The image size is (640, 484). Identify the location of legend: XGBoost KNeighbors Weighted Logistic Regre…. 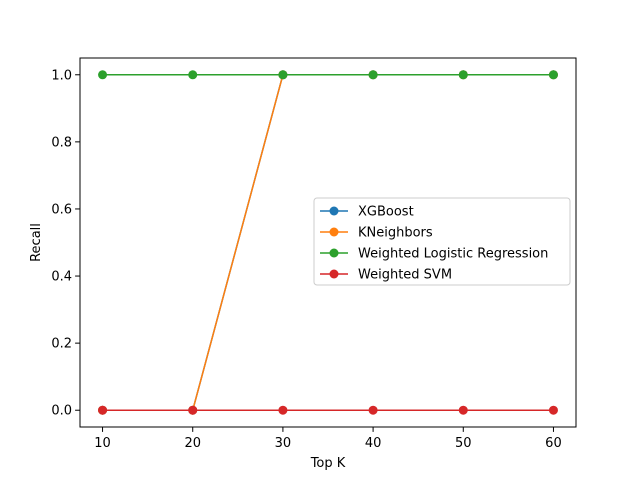
(442, 241).